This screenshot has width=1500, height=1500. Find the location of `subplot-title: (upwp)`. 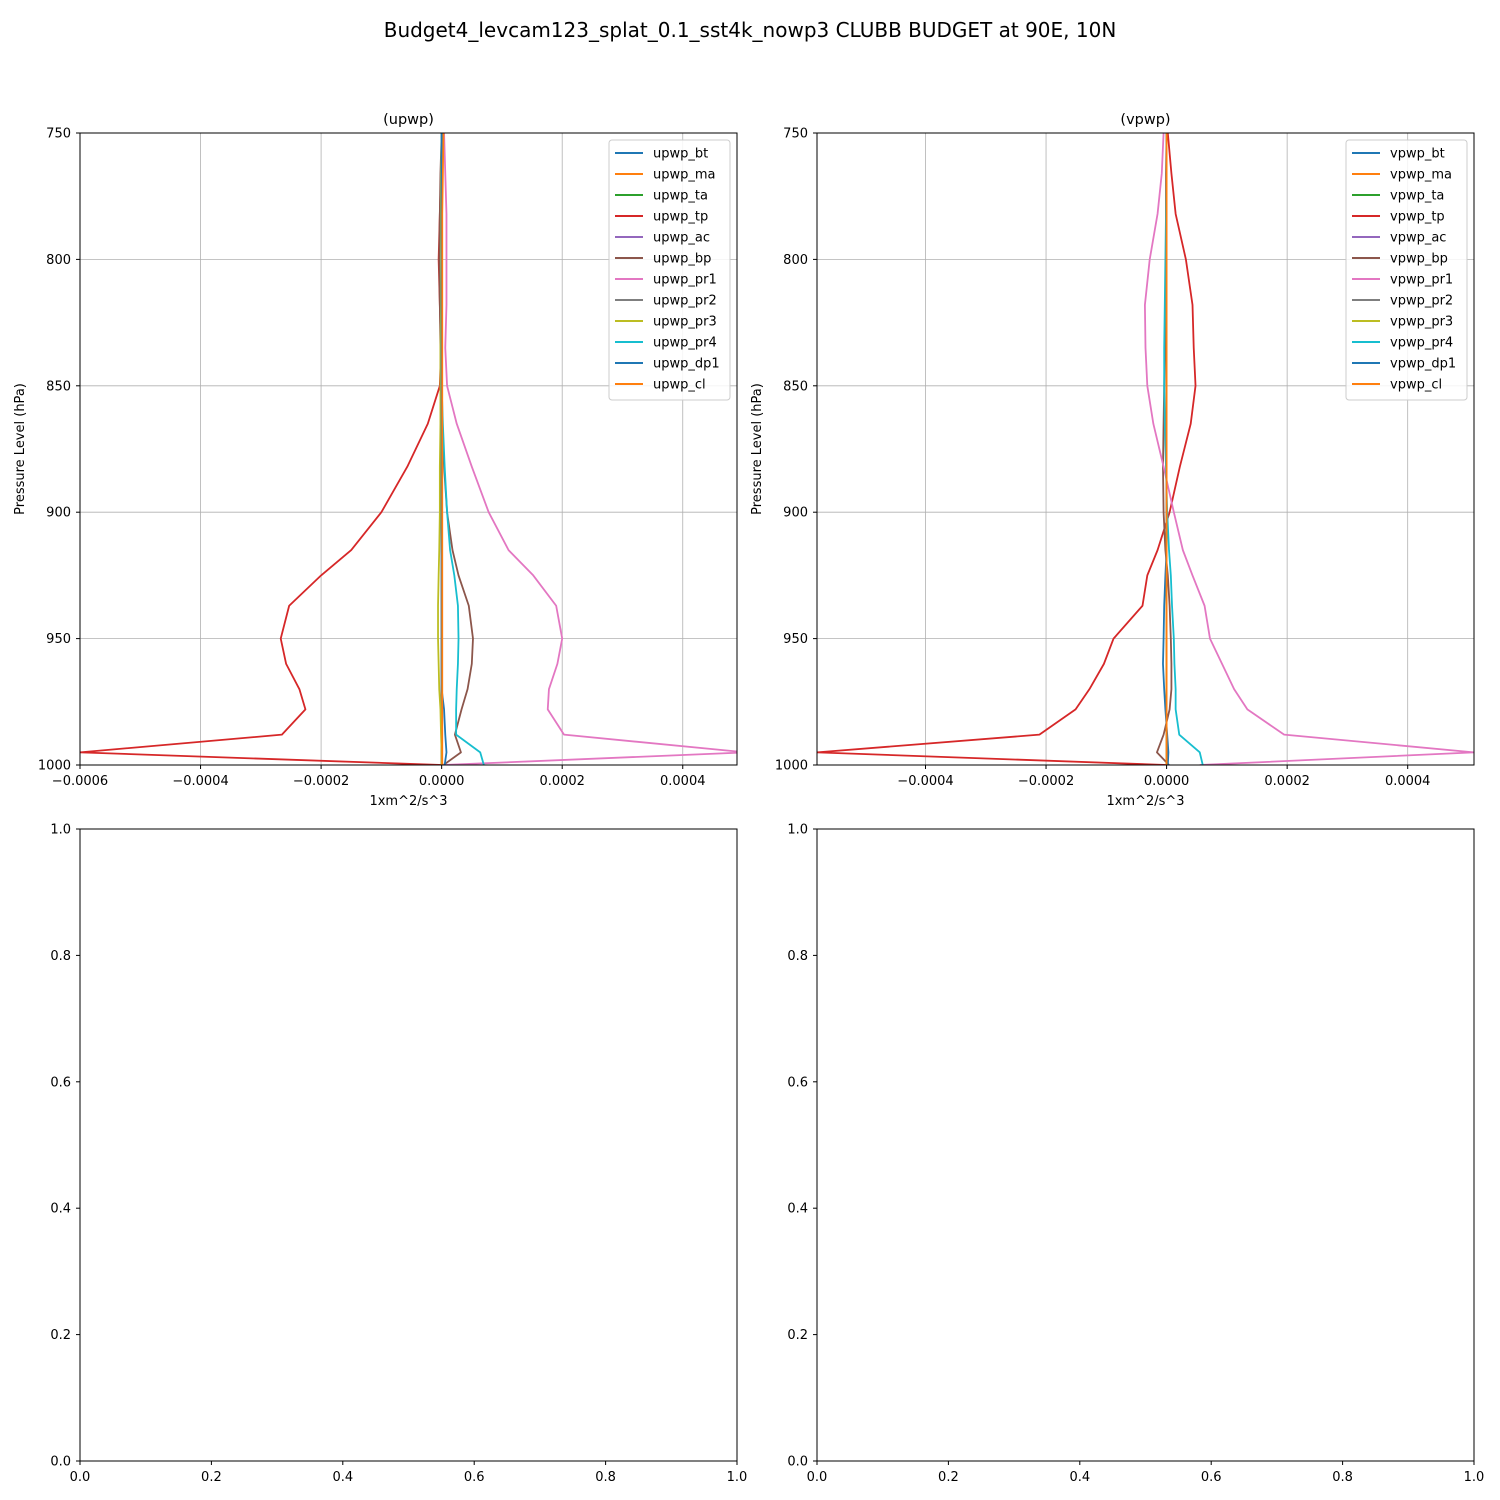

subplot-title: (upwp) is located at coordinates (408, 120).